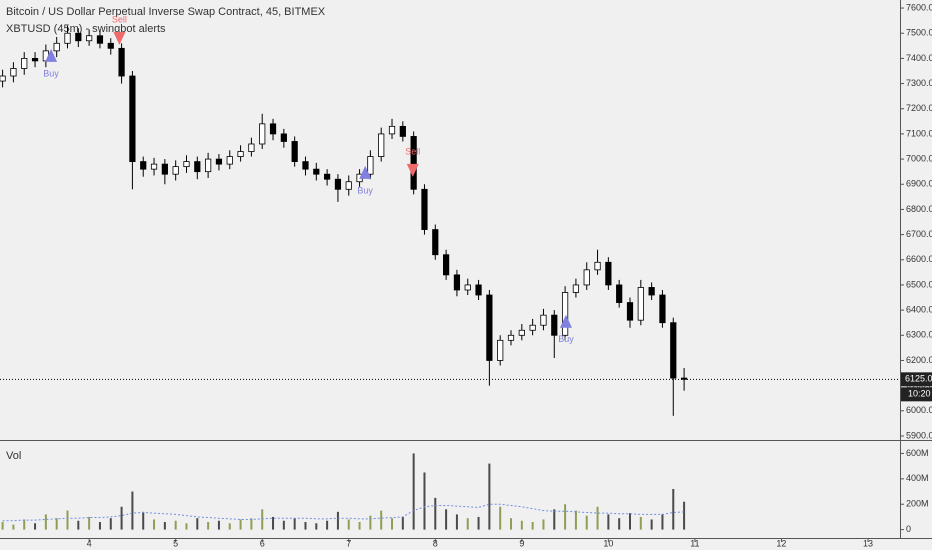 This screenshot has width=932, height=550. I want to click on x-tick-label: 13, so click(868, 543).